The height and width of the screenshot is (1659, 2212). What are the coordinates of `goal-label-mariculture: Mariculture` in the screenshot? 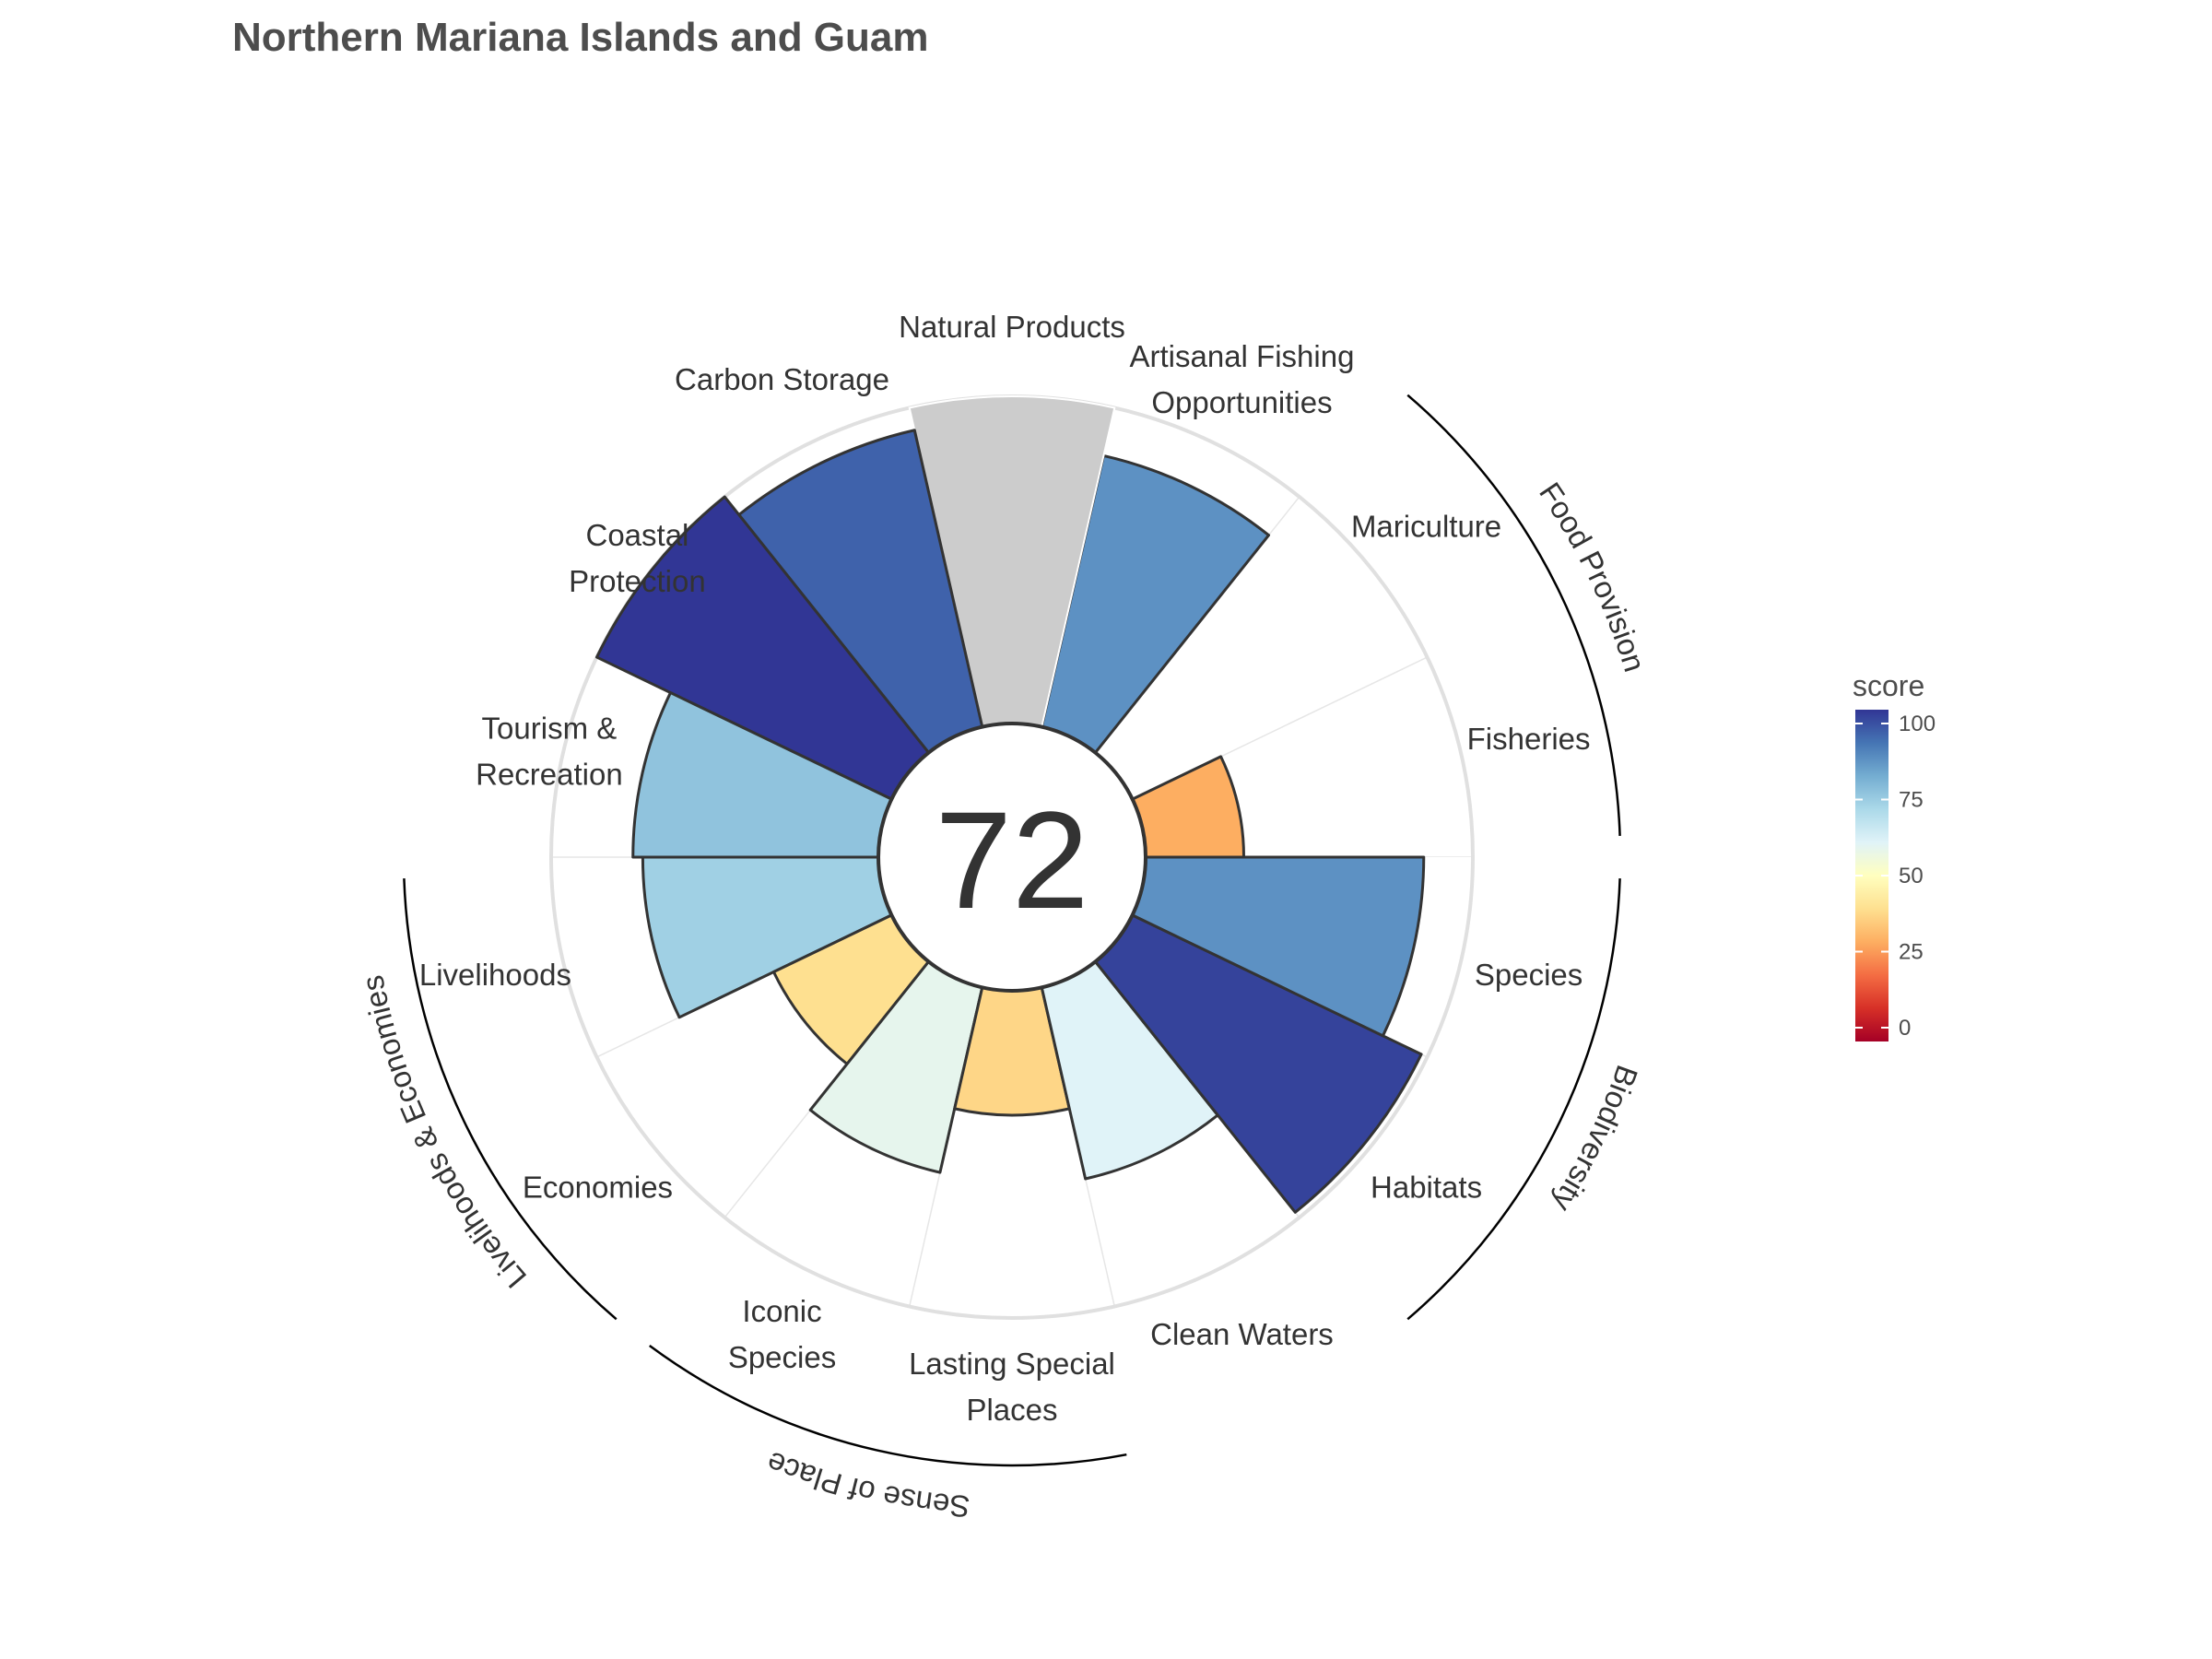 It's located at (1426, 526).